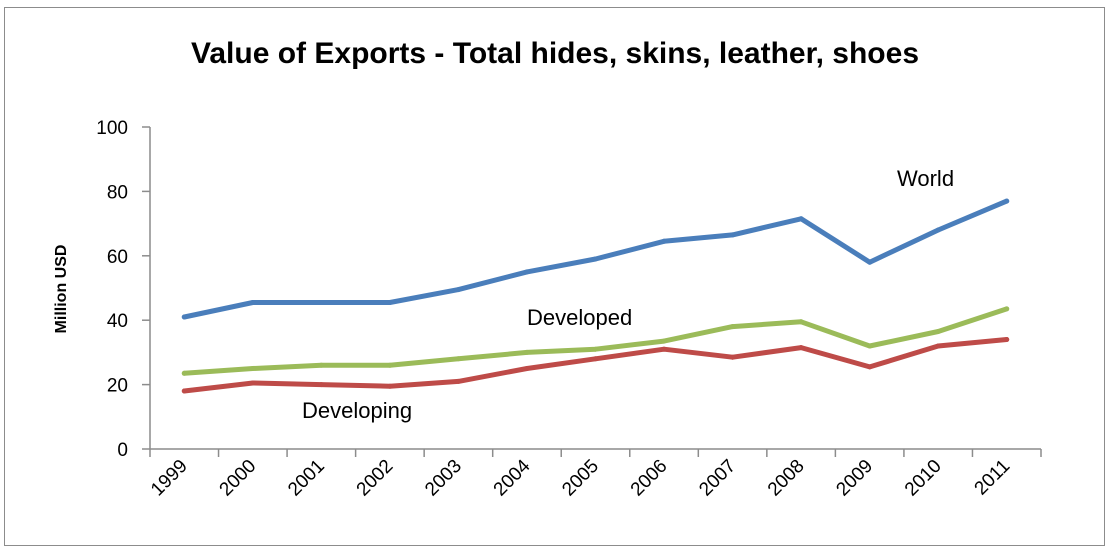 The height and width of the screenshot is (553, 1111). I want to click on y-tick-label: 100, so click(112, 128).